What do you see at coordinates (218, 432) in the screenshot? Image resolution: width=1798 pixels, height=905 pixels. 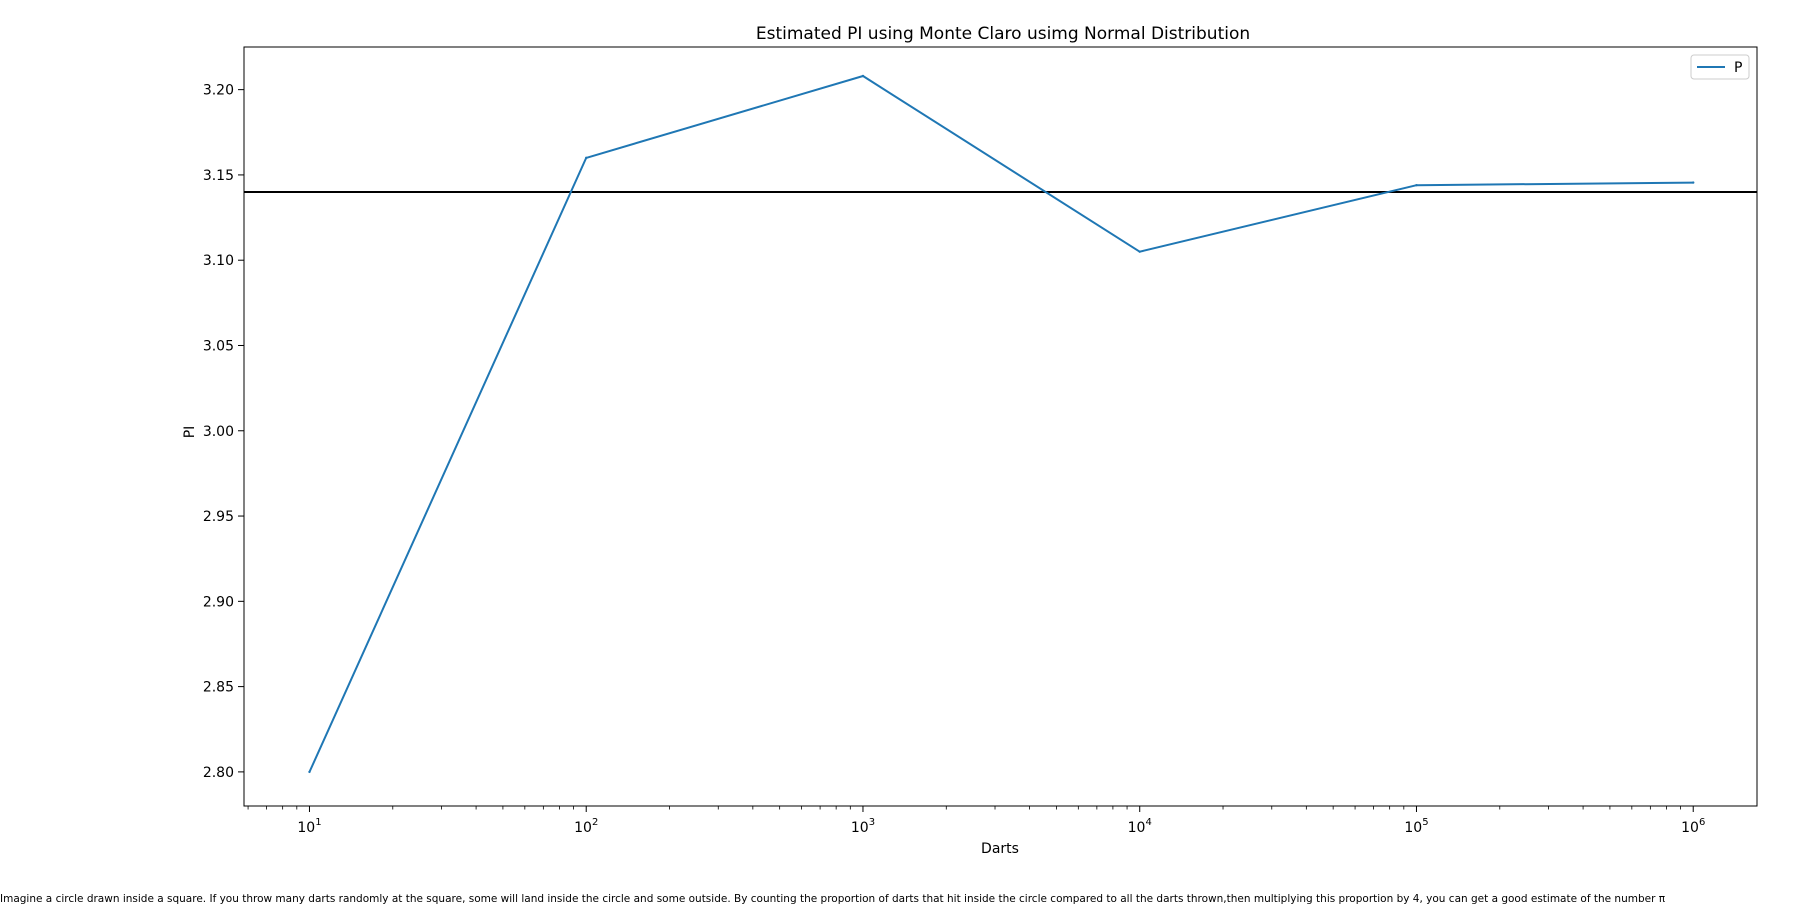 I see `y-tick-label: 3.00` at bounding box center [218, 432].